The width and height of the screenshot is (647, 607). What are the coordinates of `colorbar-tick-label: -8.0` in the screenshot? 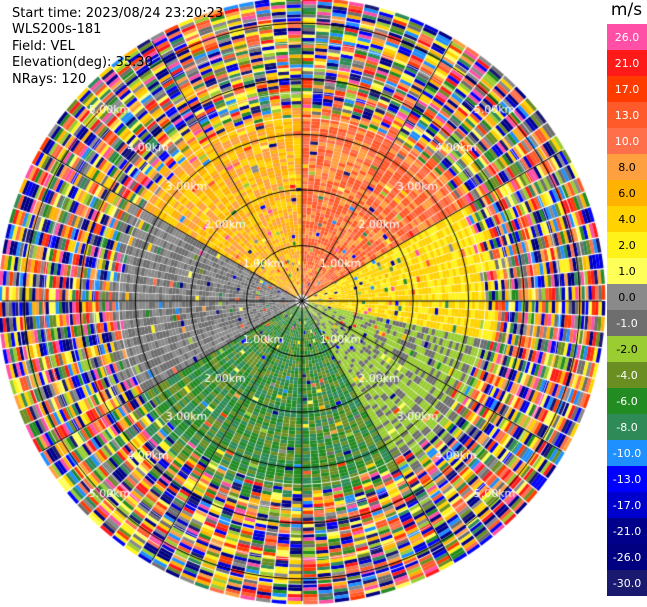 It's located at (626, 427).